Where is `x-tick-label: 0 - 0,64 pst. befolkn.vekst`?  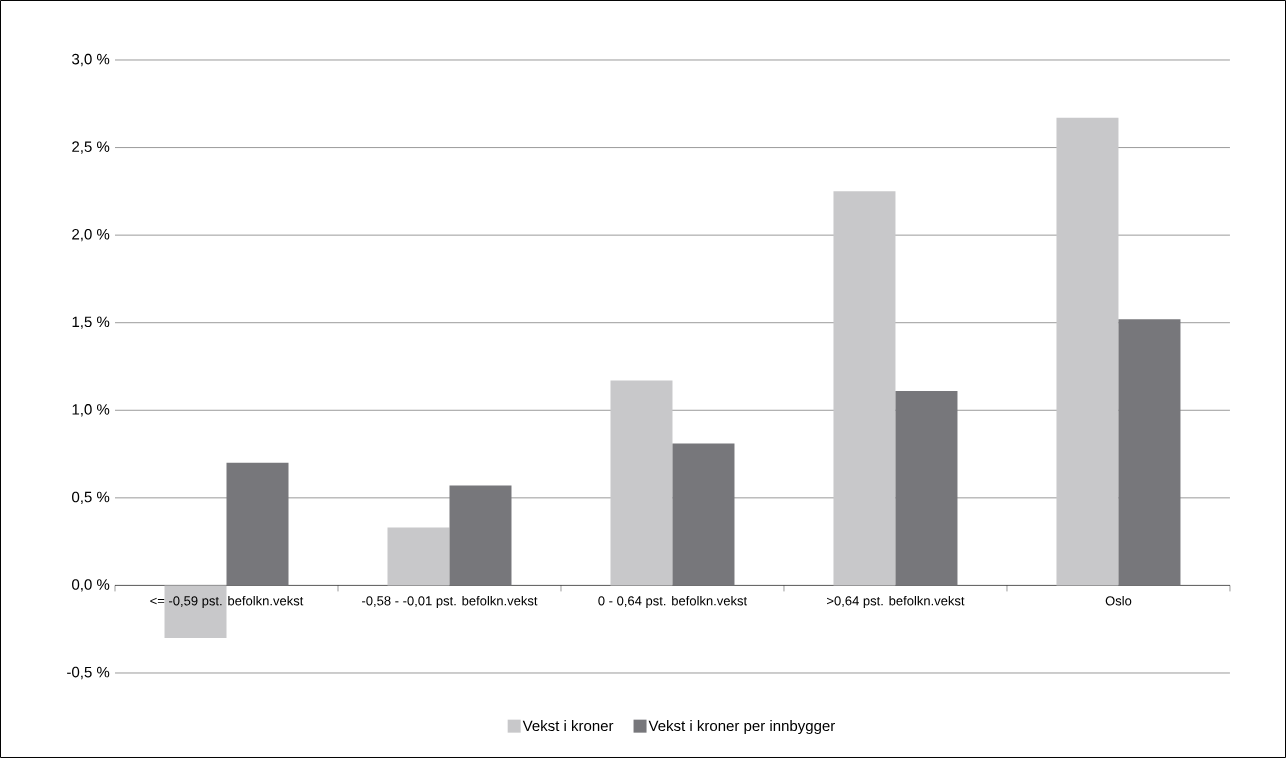
x-tick-label: 0 - 0,64 pst. befolkn.vekst is located at coordinates (673, 601).